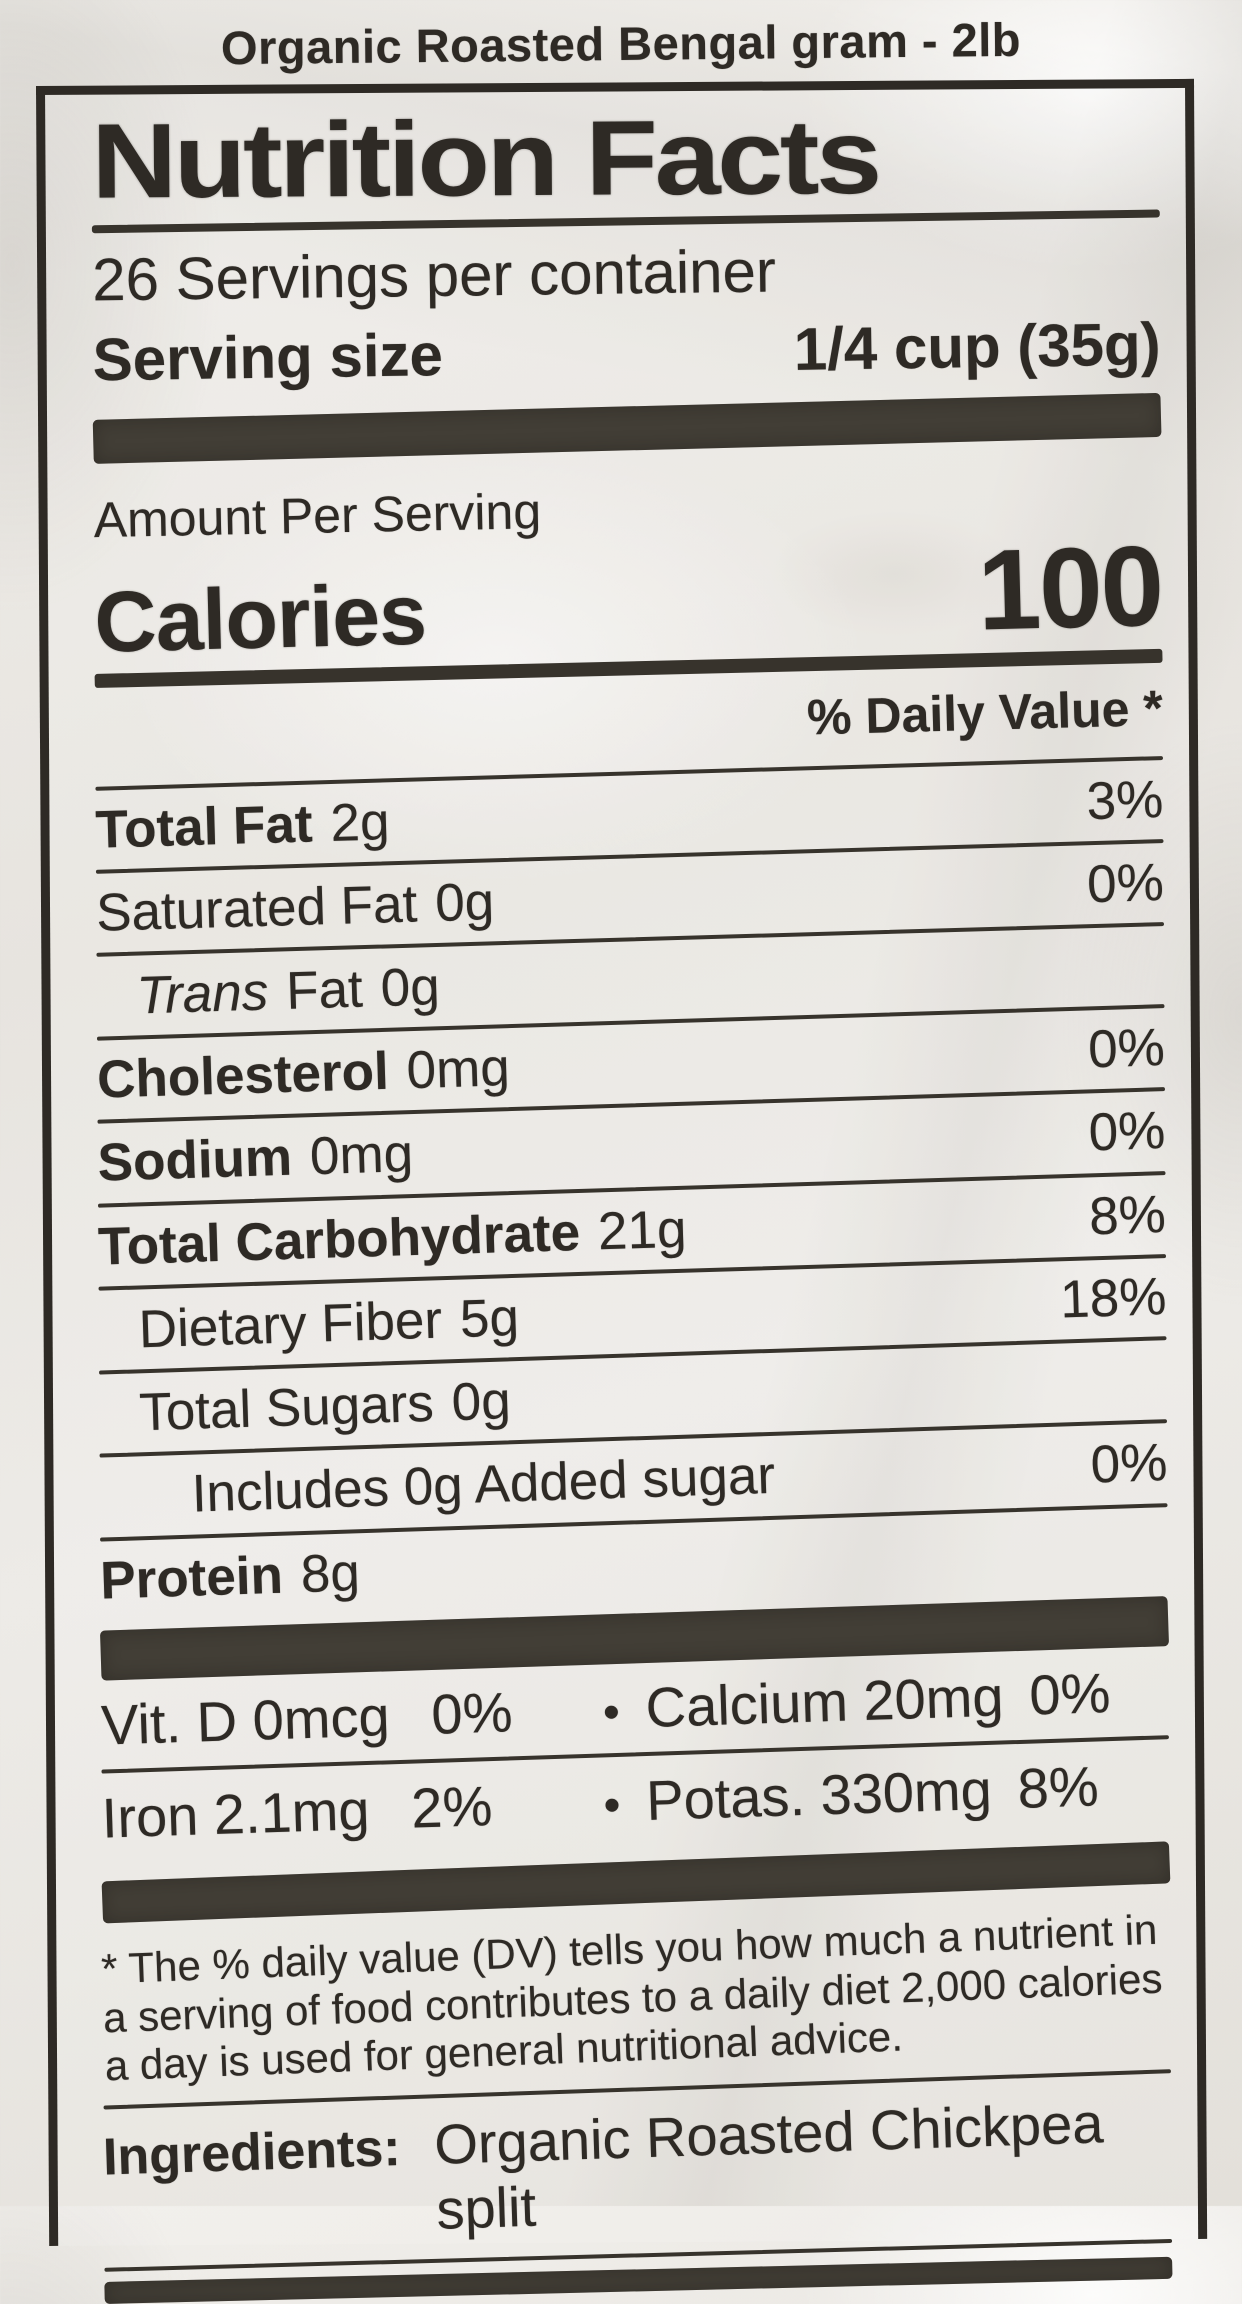 The height and width of the screenshot is (2304, 1242). What do you see at coordinates (626, 352) in the screenshot?
I see `serving-size-row: Serving size 1/4 cup (35g)` at bounding box center [626, 352].